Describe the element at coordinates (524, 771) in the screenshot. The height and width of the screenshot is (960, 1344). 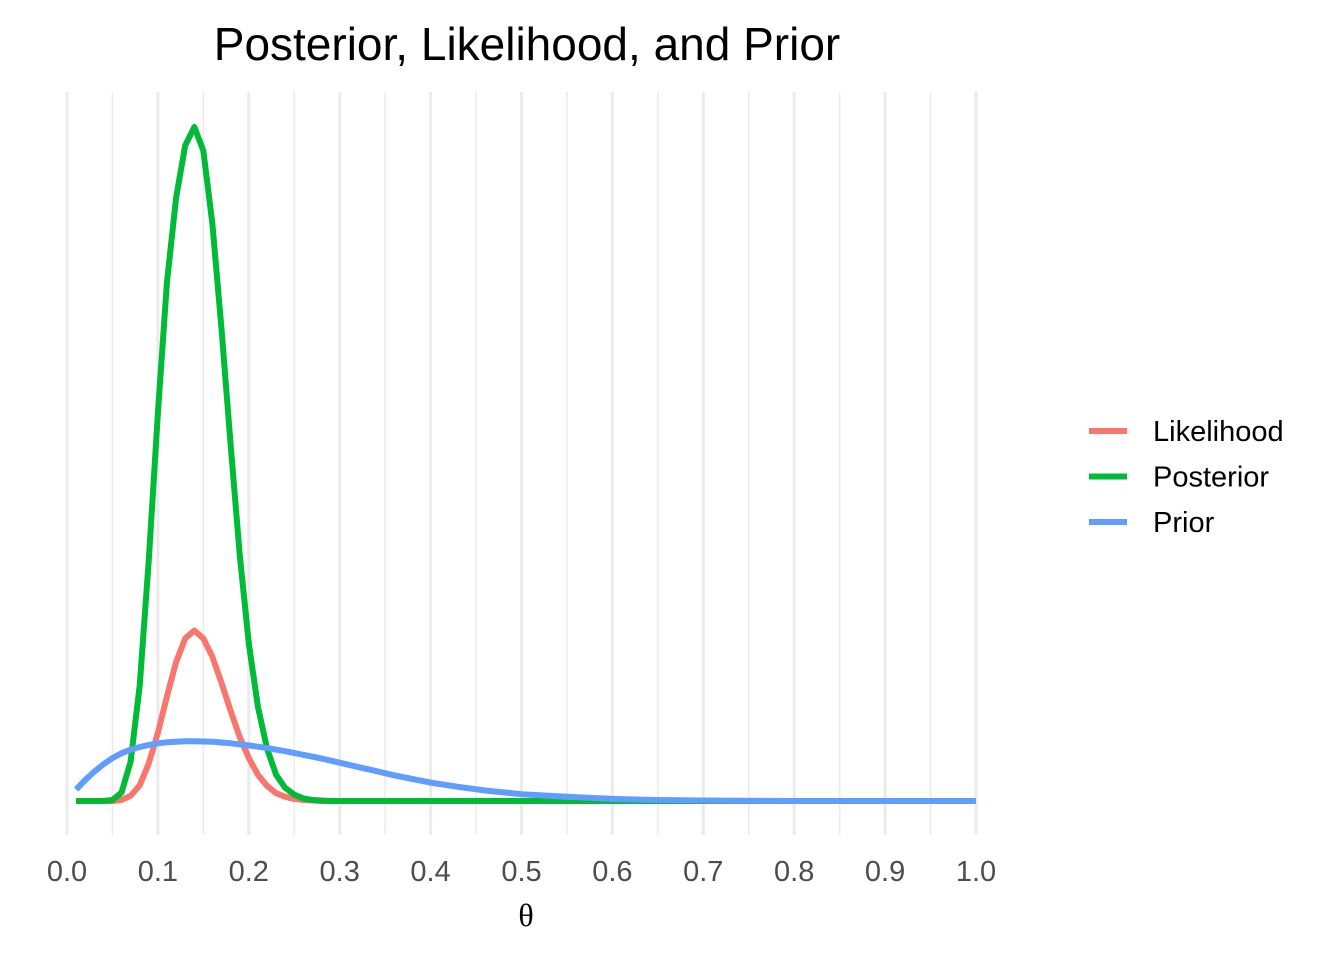
I see `series-line-prior` at that location.